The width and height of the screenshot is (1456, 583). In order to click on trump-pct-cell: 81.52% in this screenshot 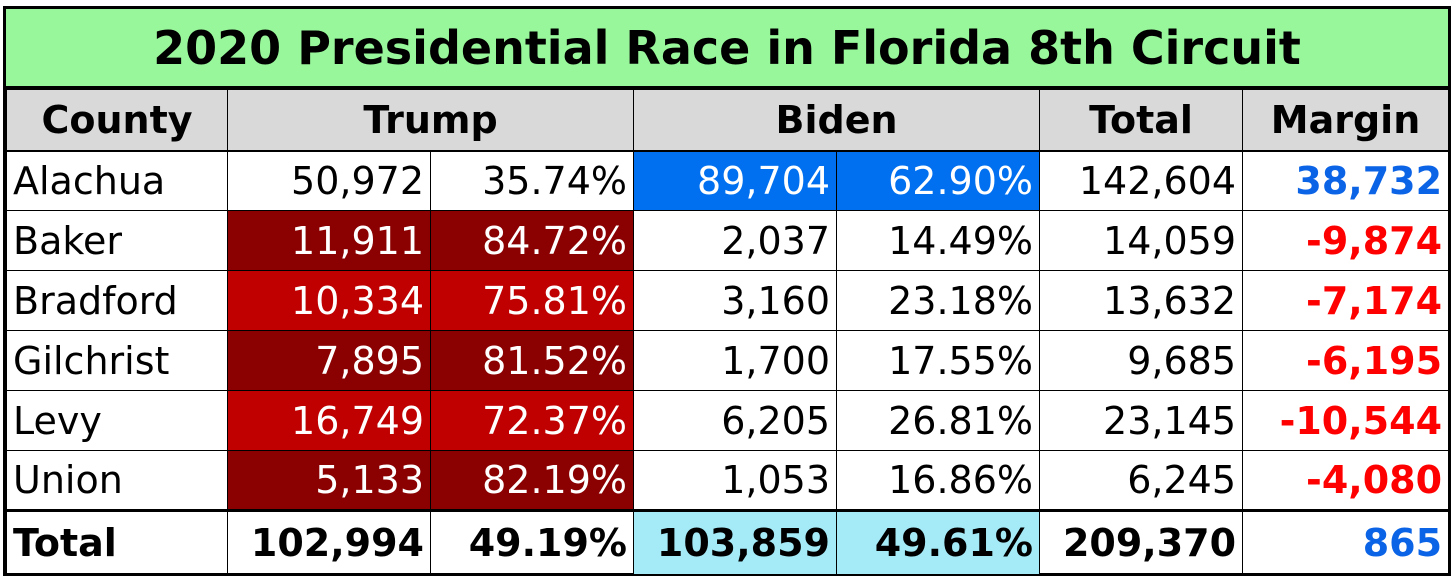, I will do `click(532, 360)`.